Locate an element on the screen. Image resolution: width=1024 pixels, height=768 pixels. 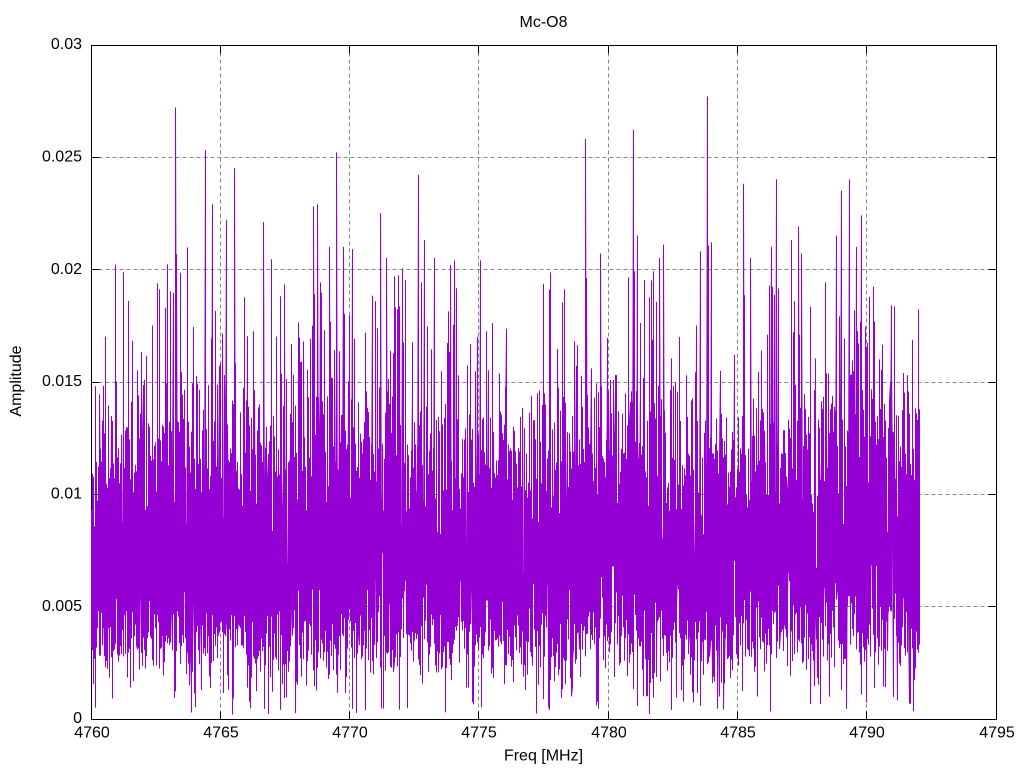
svg-text: 4770 is located at coordinates (350, 733).